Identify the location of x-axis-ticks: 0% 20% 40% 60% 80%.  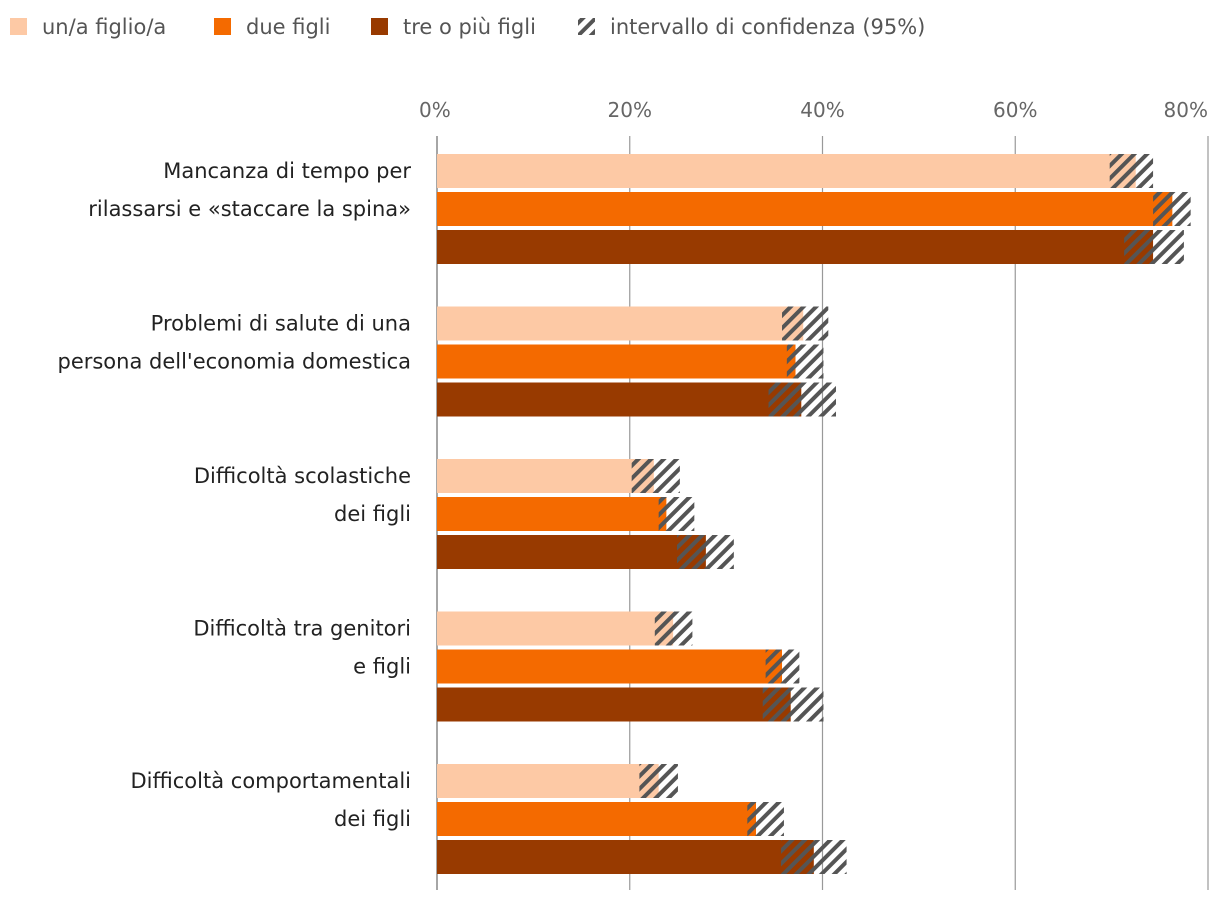
(813, 110).